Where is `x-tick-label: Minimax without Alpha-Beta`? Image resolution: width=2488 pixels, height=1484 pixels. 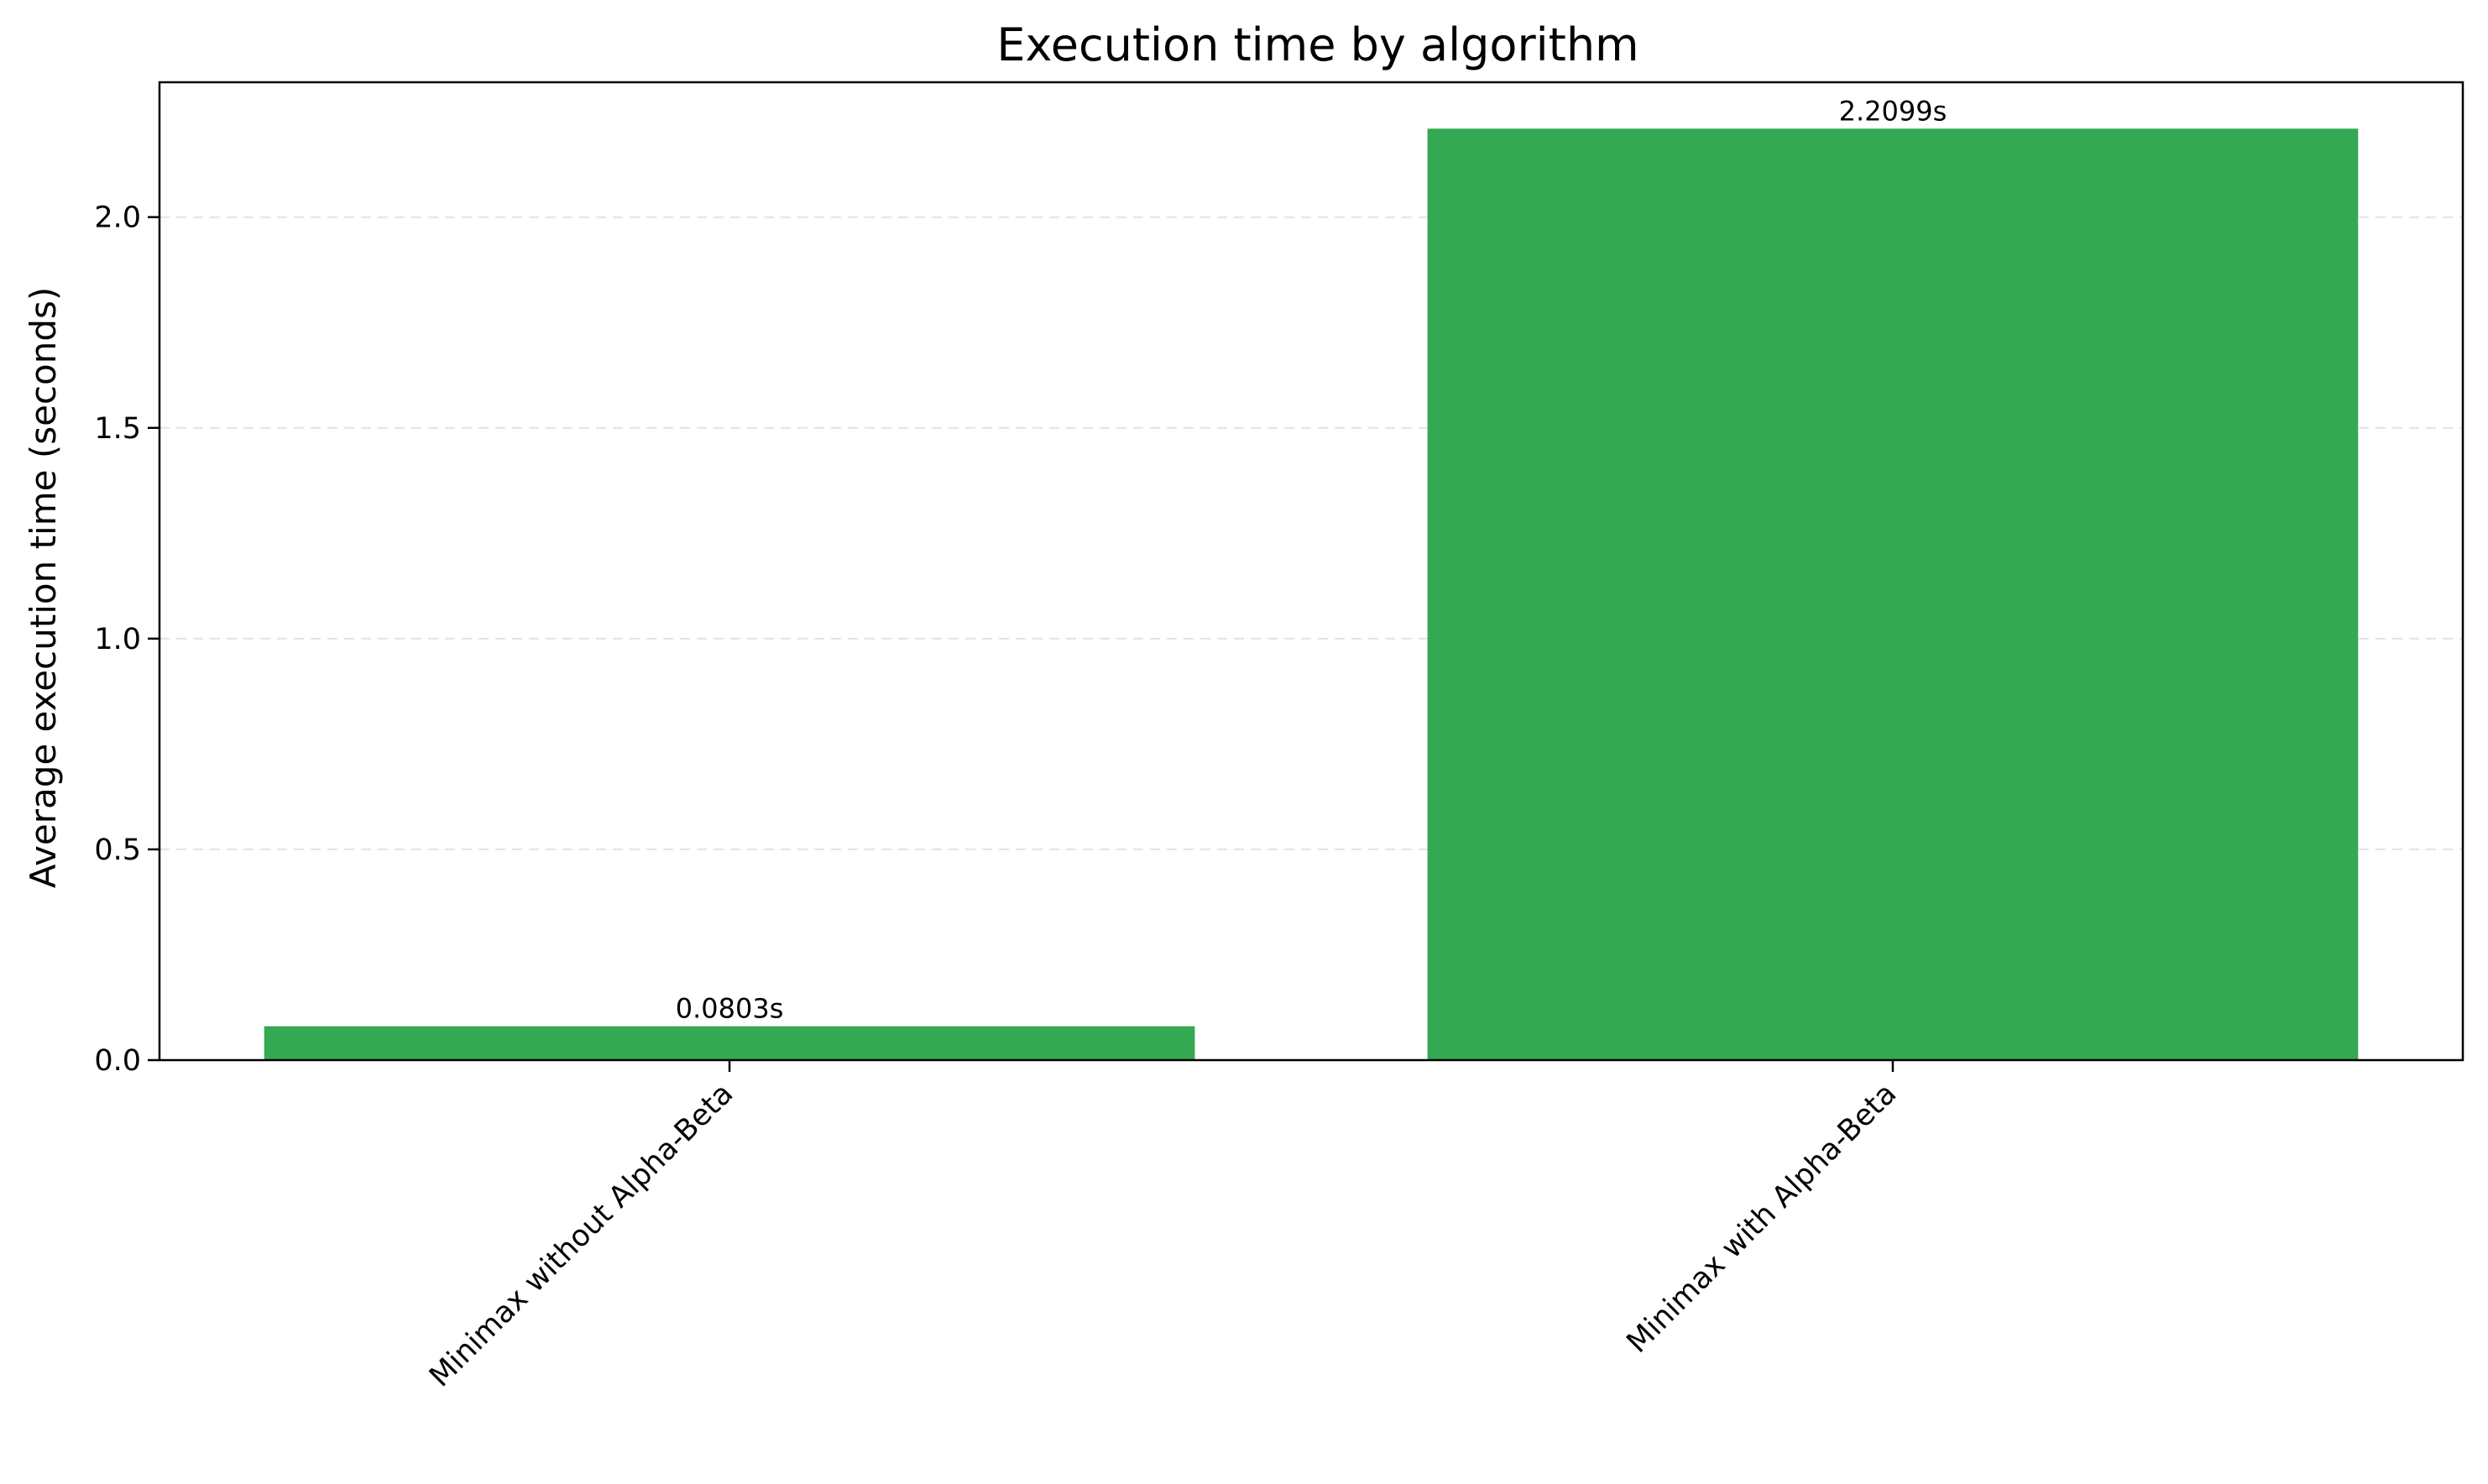 x-tick-label: Minimax without Alpha-Beta is located at coordinates (581, 1235).